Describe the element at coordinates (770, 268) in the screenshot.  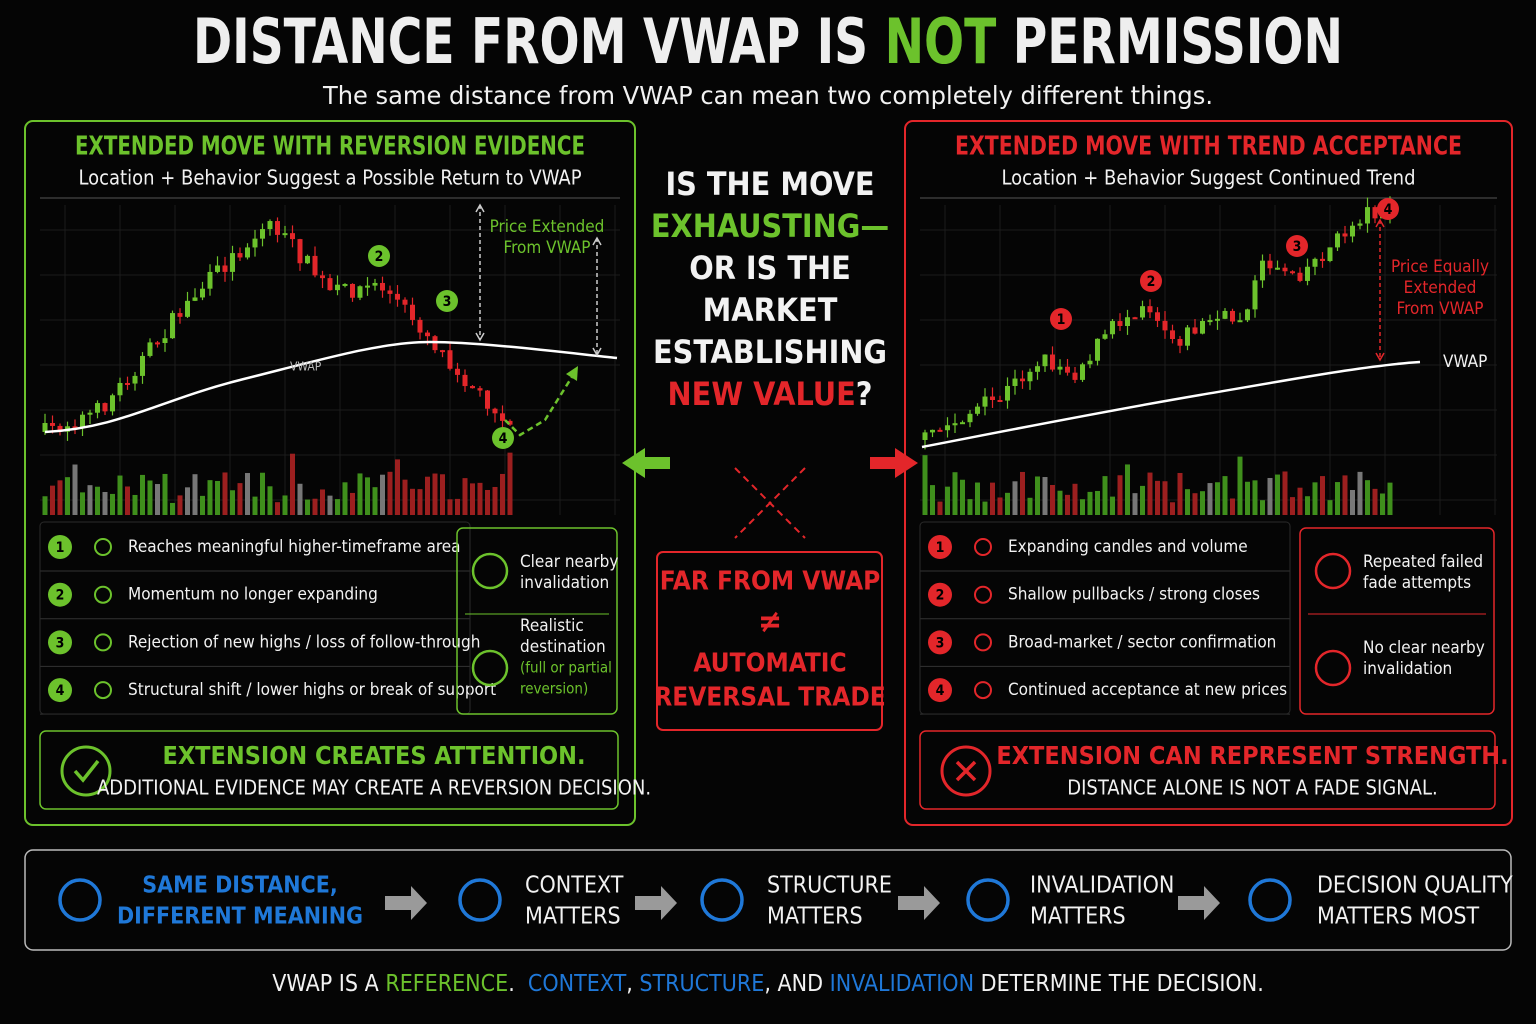
I see `question-line: OR IS THE` at that location.